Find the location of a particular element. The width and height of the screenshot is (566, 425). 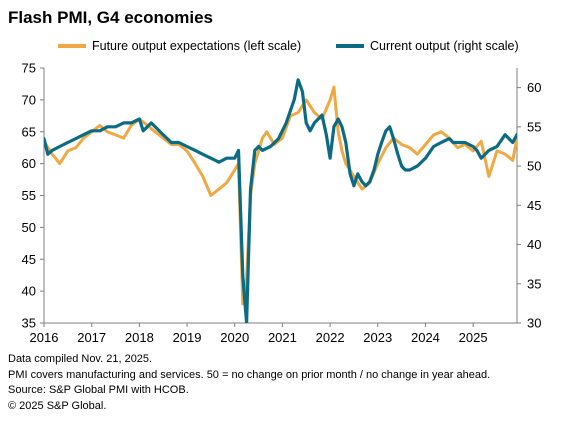

right-axis-tick-label: 45 is located at coordinates (534, 205).